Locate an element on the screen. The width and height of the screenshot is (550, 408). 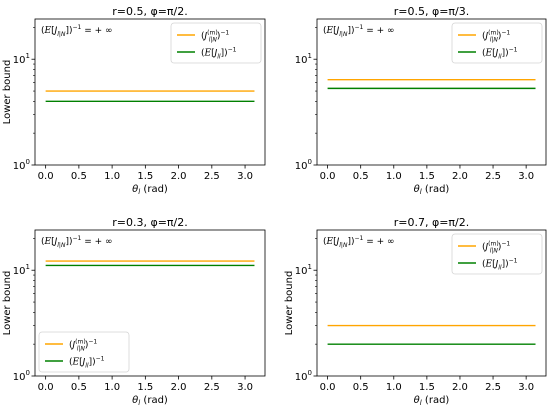
subplot-title: r=0.5, φ=π/2. is located at coordinates (150, 11).